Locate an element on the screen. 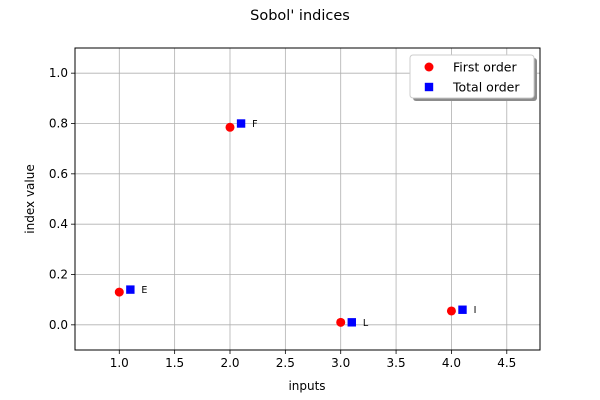 This screenshot has height=400, width=600. legend-box is located at coordinates (472, 76).